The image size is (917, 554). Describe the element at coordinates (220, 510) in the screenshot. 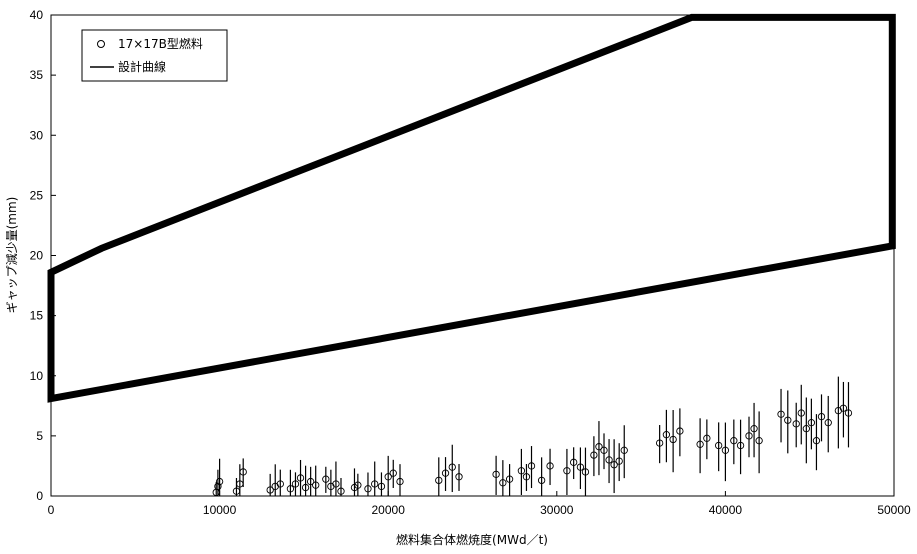

I see `x-tick-label: 10000` at that location.